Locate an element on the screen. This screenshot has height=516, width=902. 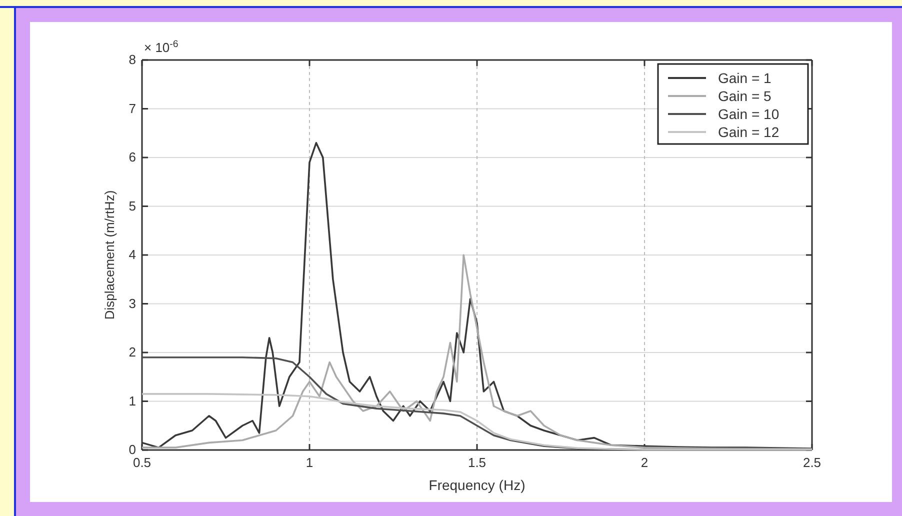
y-tick-label: 6 is located at coordinates (132, 157).